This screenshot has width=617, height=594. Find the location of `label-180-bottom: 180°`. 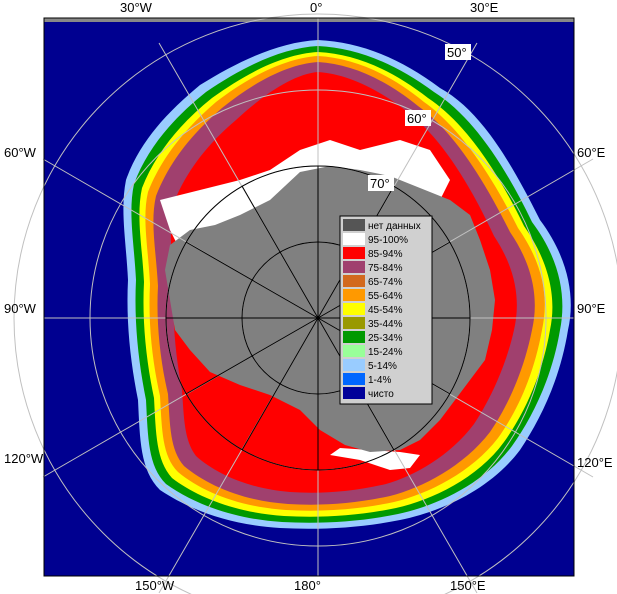

label-180-bottom: 180° is located at coordinates (307, 585).